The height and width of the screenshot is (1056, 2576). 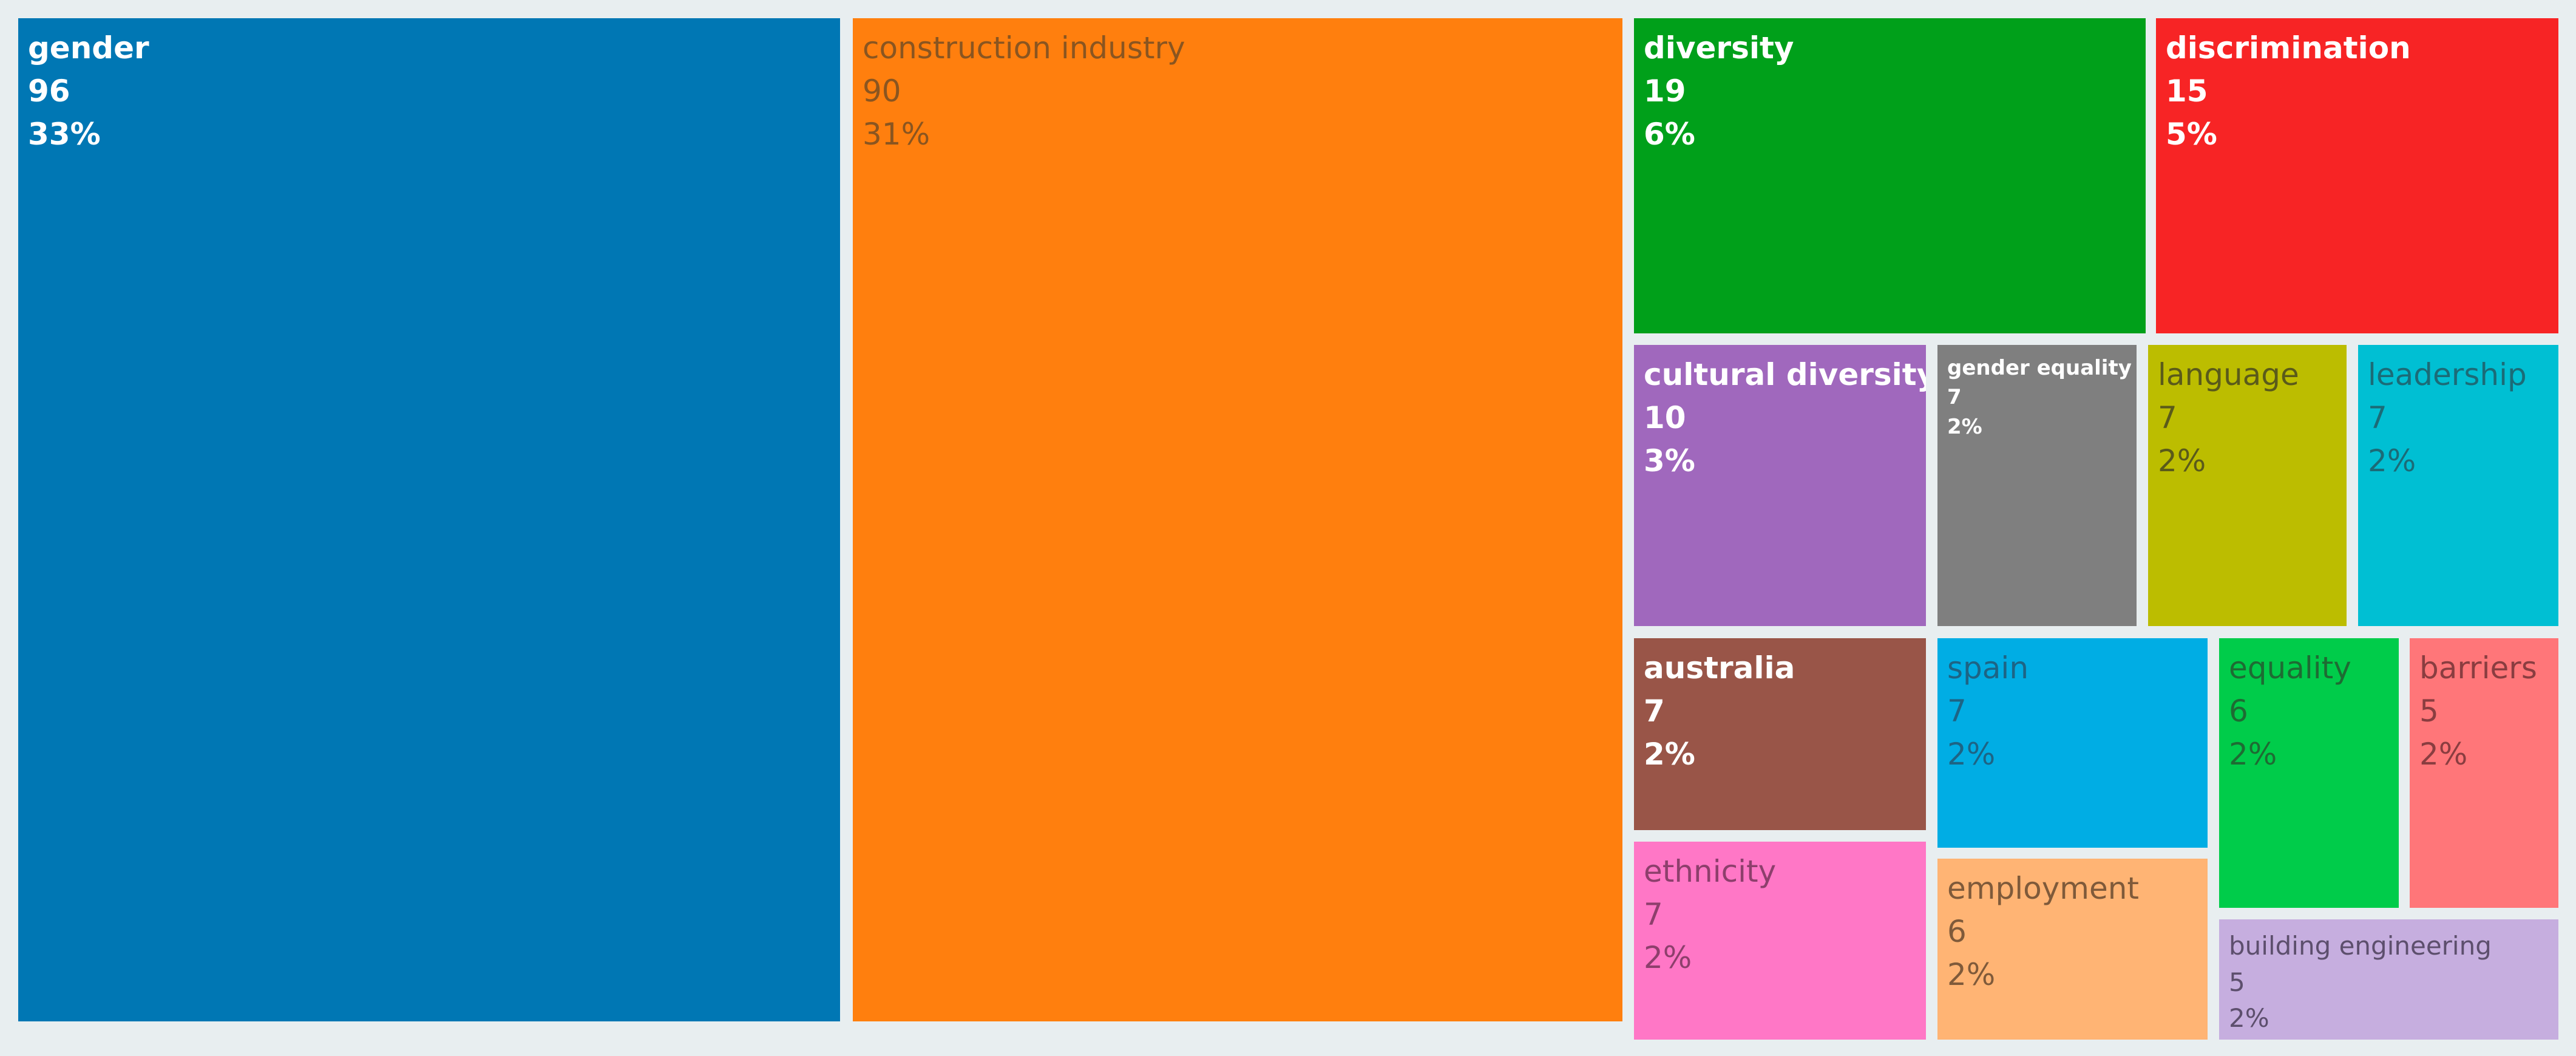 What do you see at coordinates (2072, 949) in the screenshot?
I see `treemap-tile-employment: employment 6 2%` at bounding box center [2072, 949].